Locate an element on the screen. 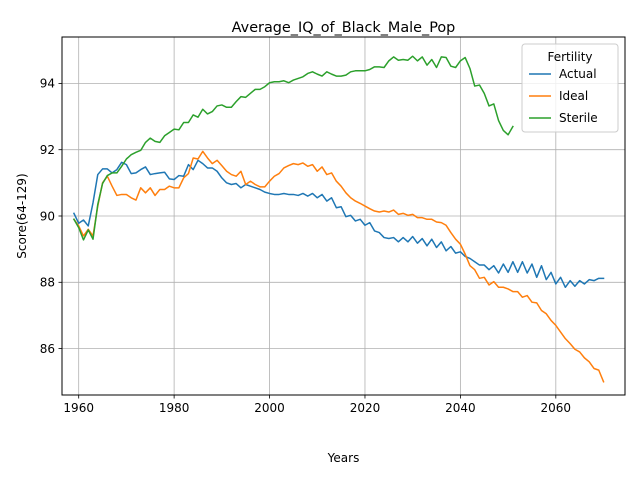 The image size is (640, 480). legend-label-actual: Actual is located at coordinates (578, 74).